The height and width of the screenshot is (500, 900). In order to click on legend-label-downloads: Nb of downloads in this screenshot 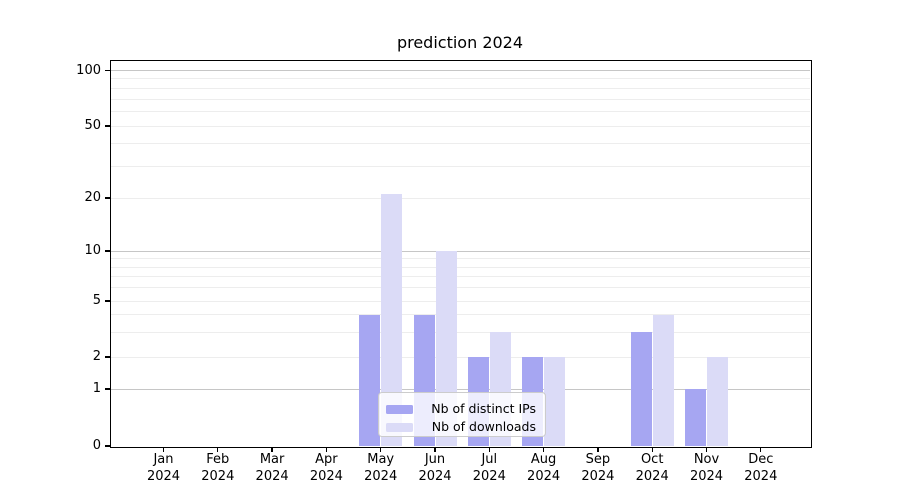, I will do `click(483, 426)`.